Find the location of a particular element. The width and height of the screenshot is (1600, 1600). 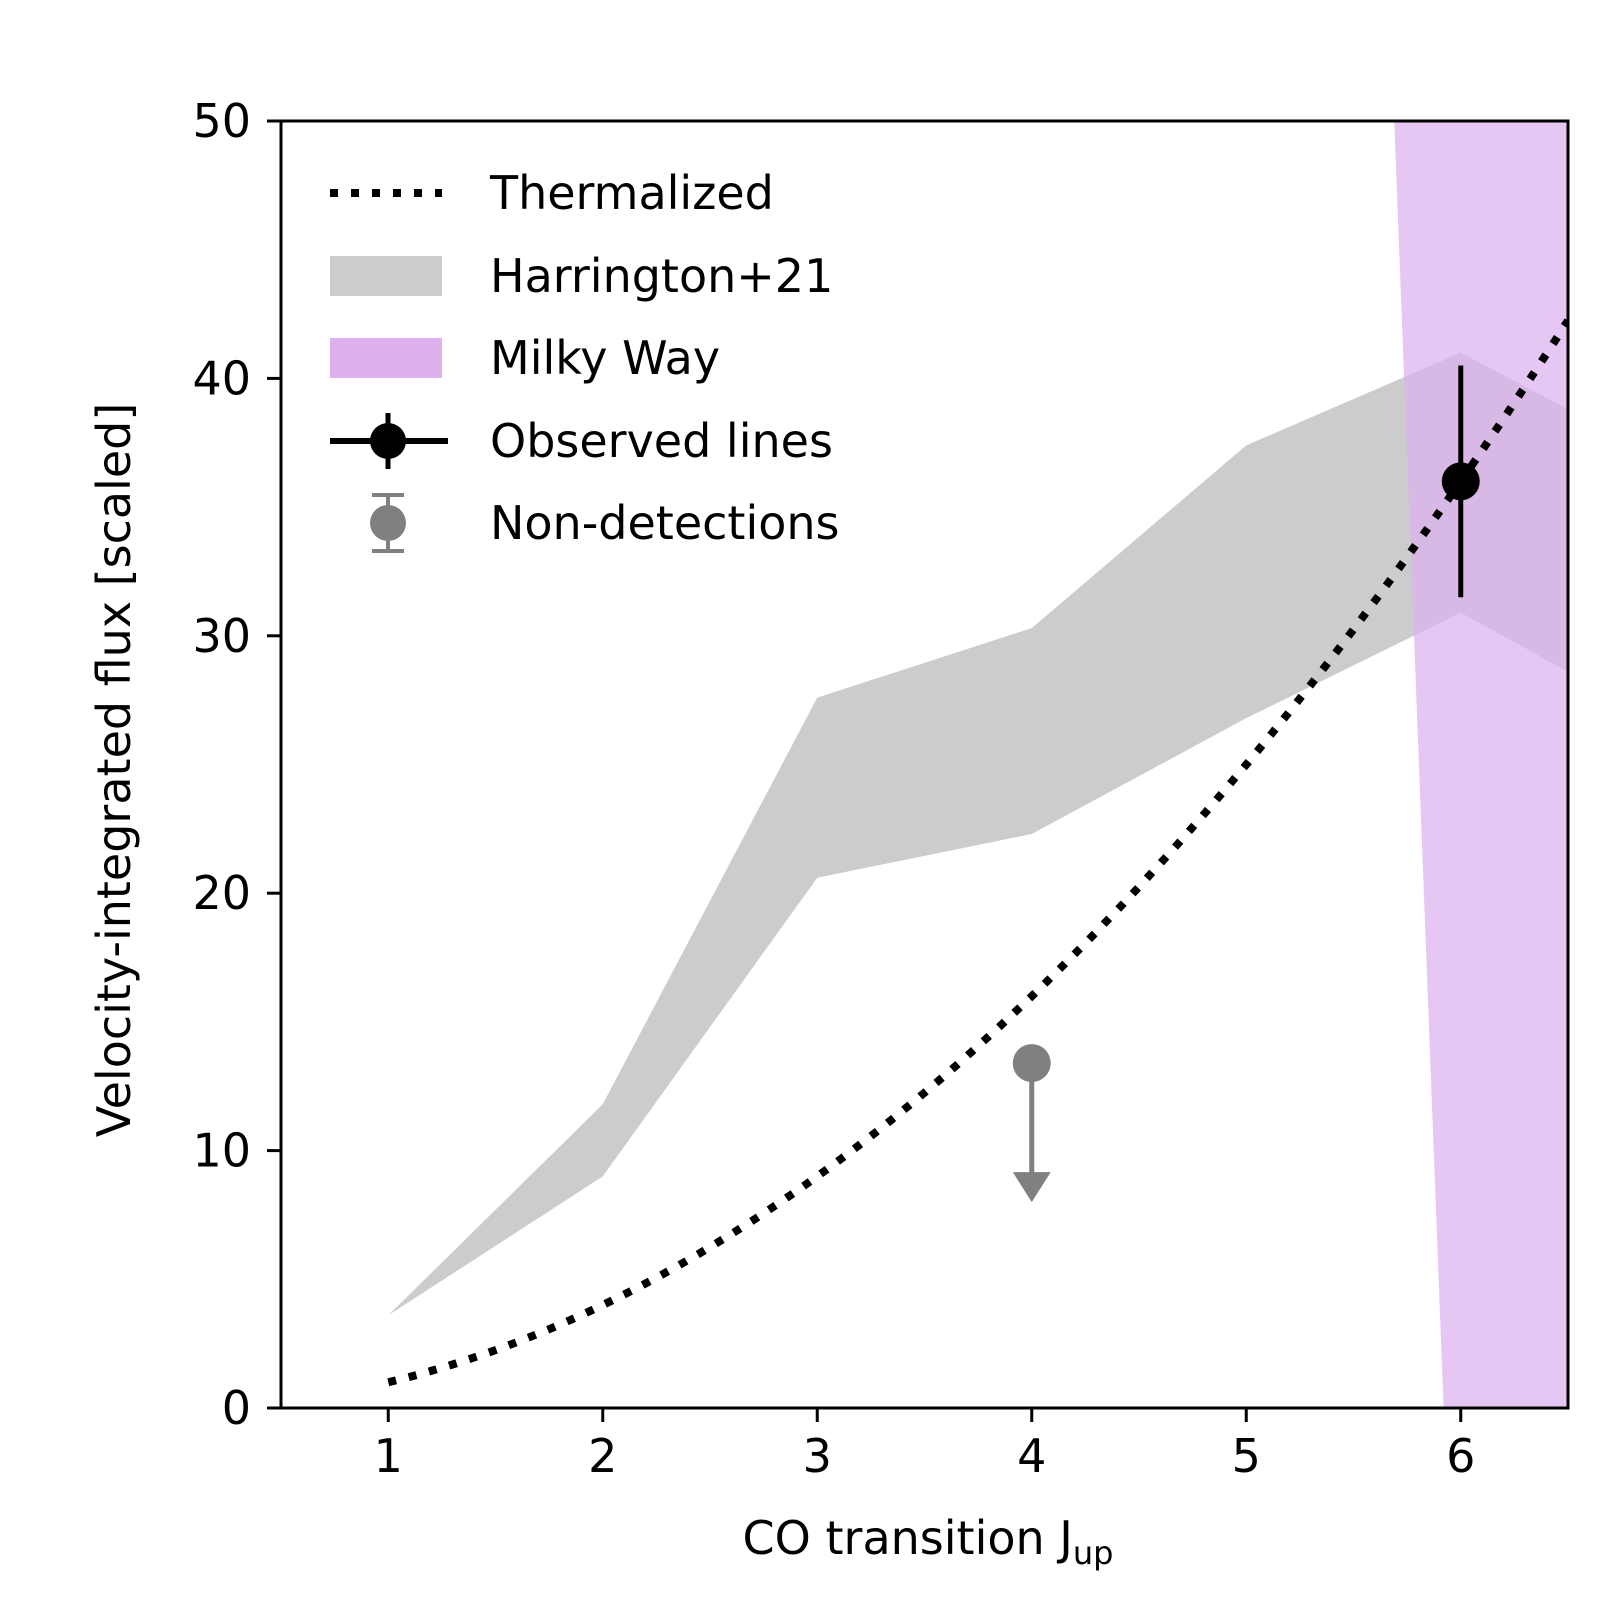

legend-label: Harrington+21 is located at coordinates (661, 276).